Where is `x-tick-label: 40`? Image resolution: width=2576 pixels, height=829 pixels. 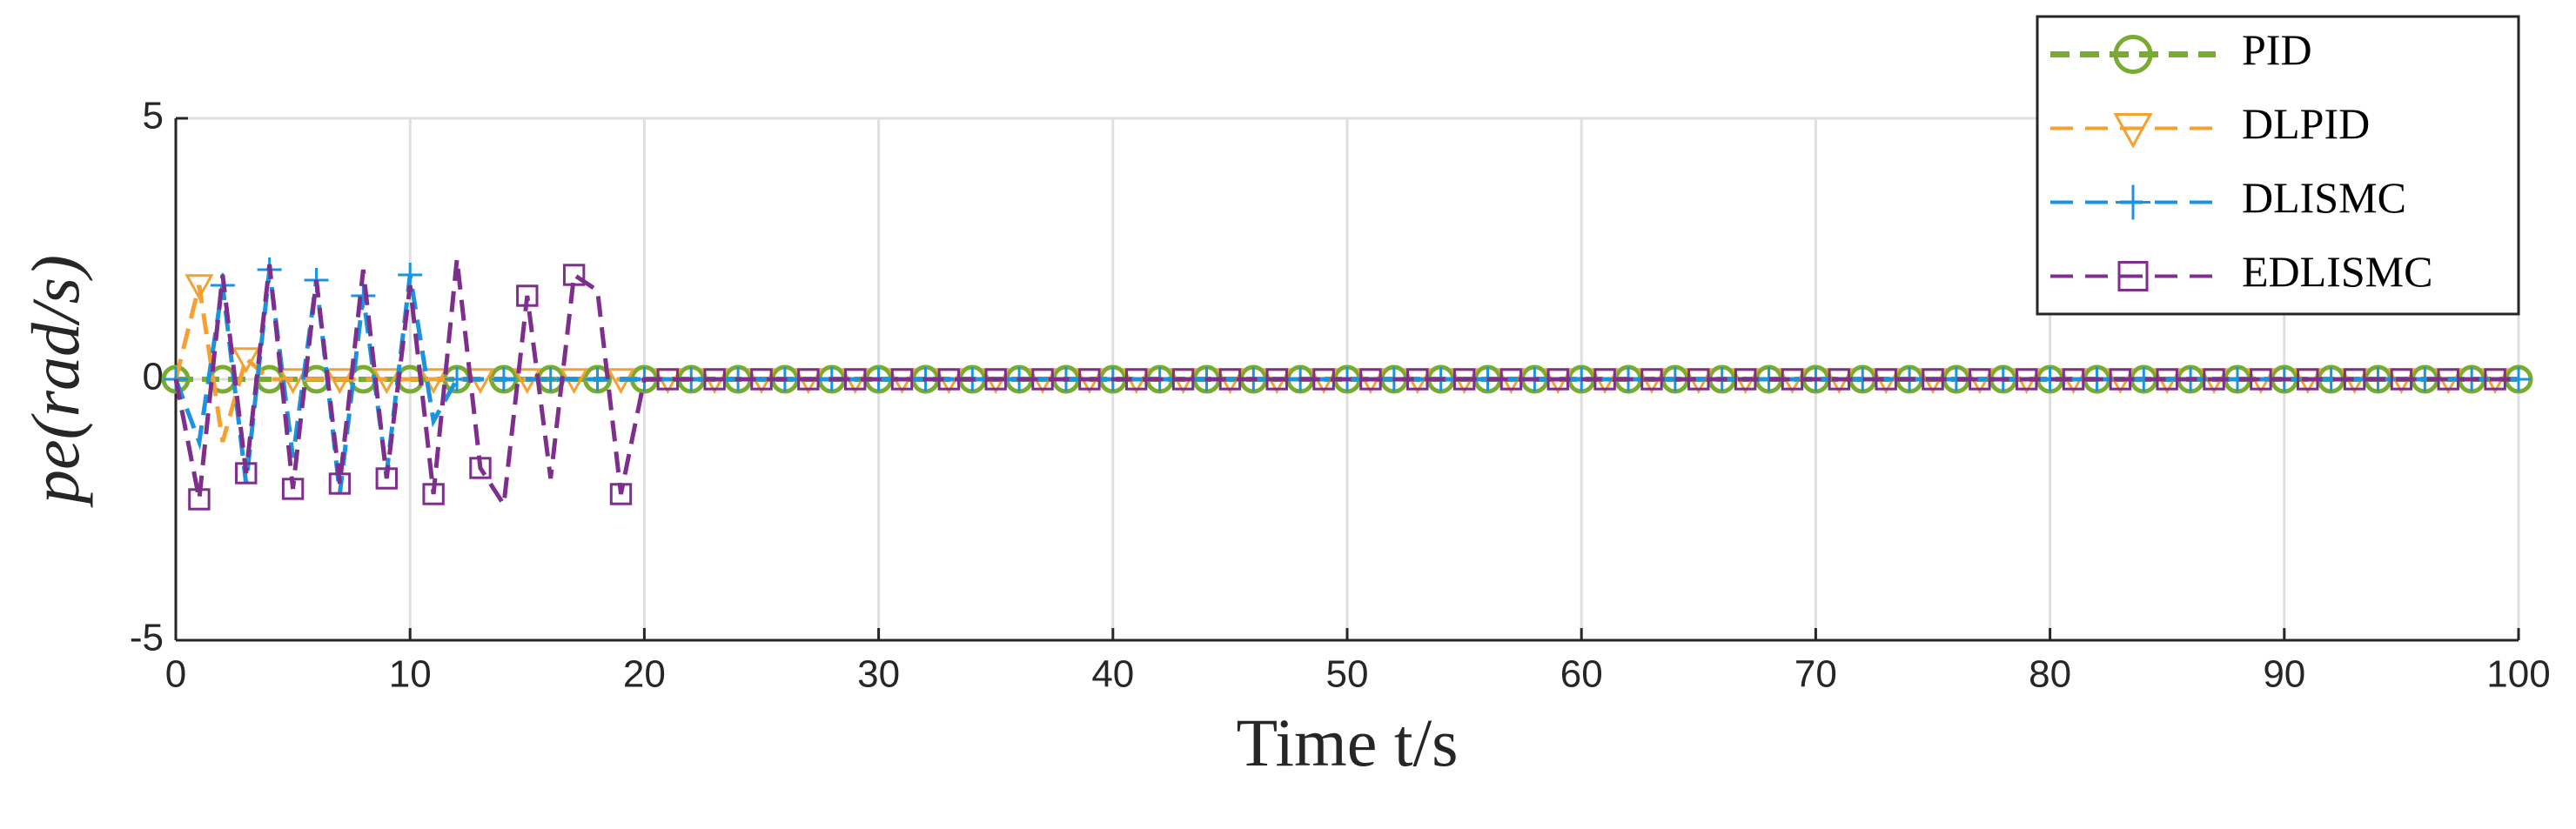 x-tick-label: 40 is located at coordinates (1113, 674).